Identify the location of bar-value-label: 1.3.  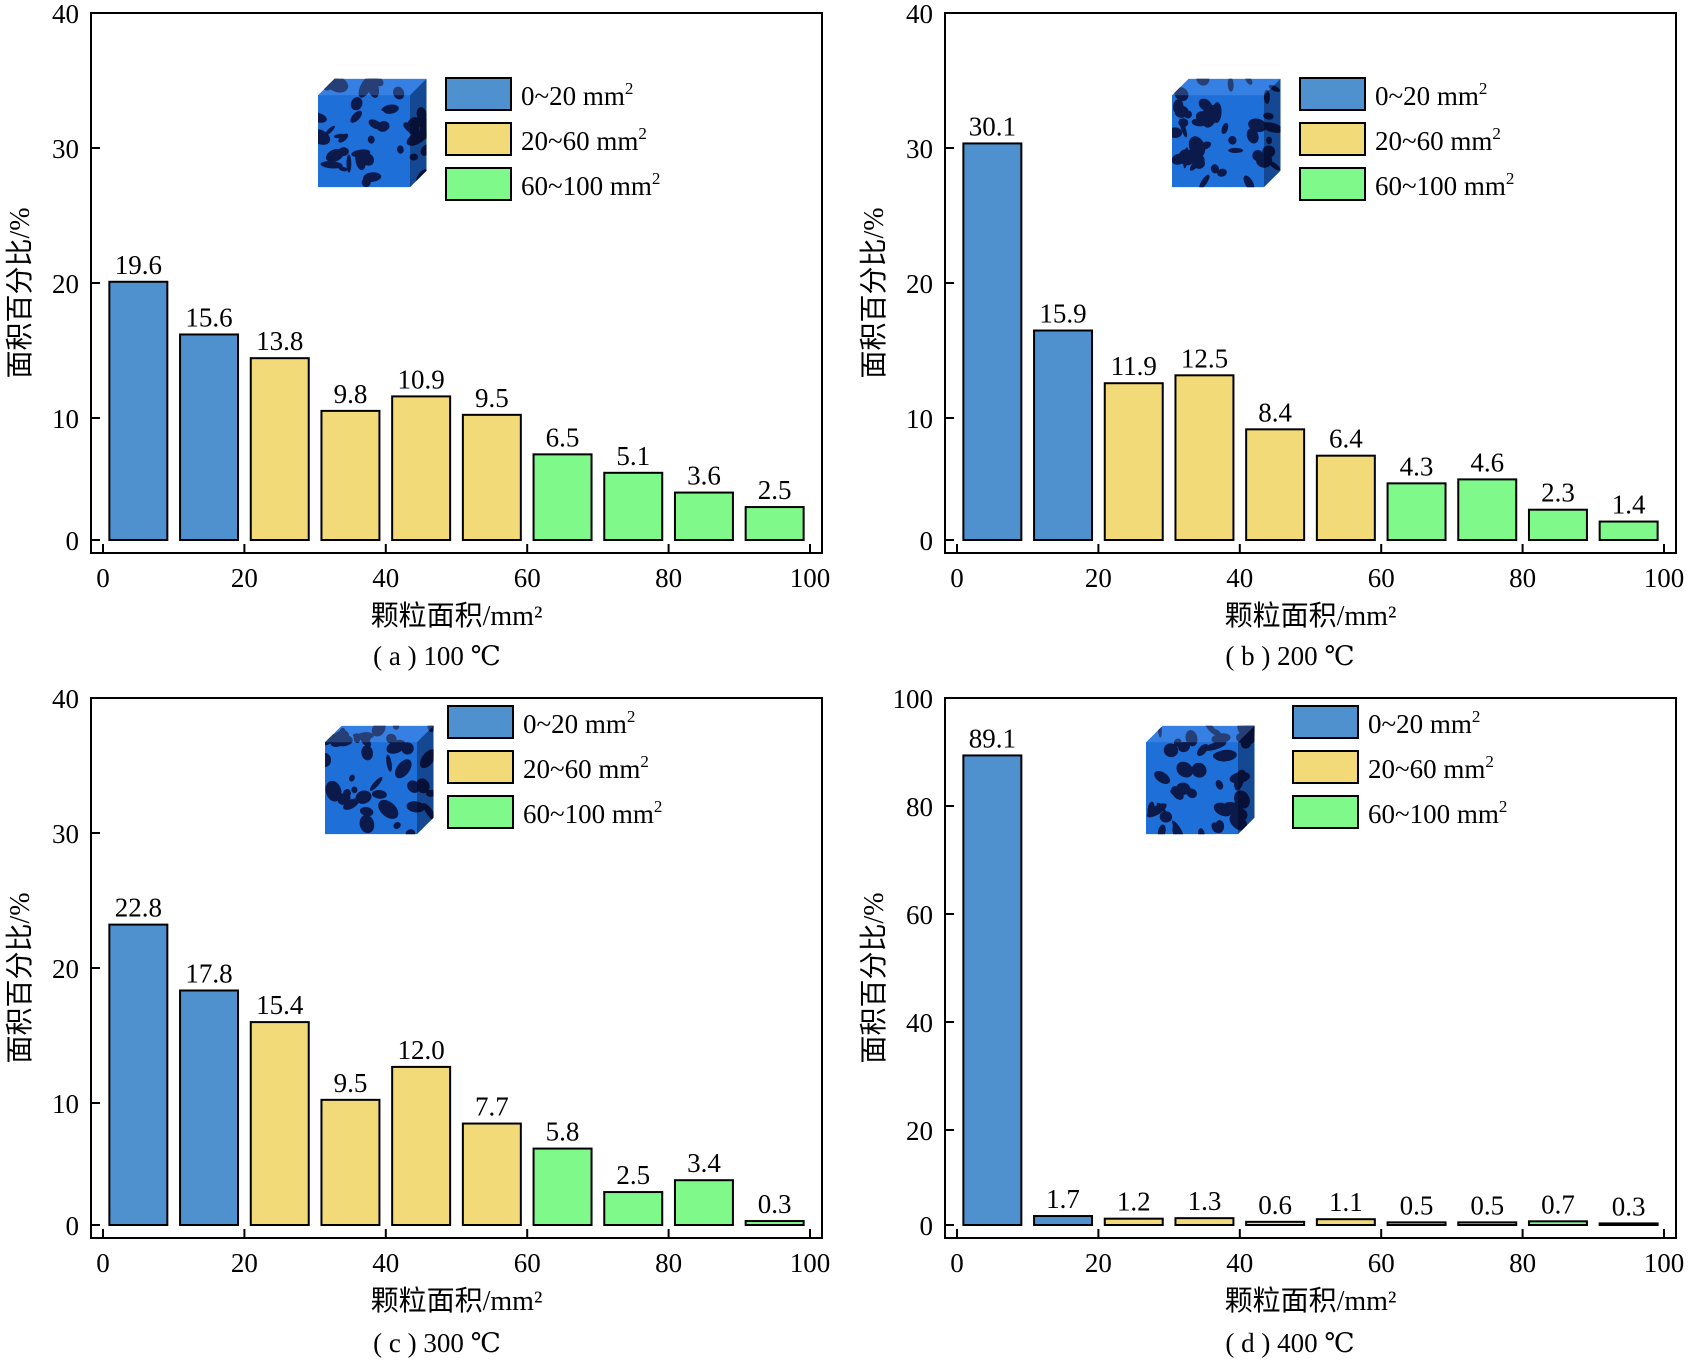
(1205, 1201).